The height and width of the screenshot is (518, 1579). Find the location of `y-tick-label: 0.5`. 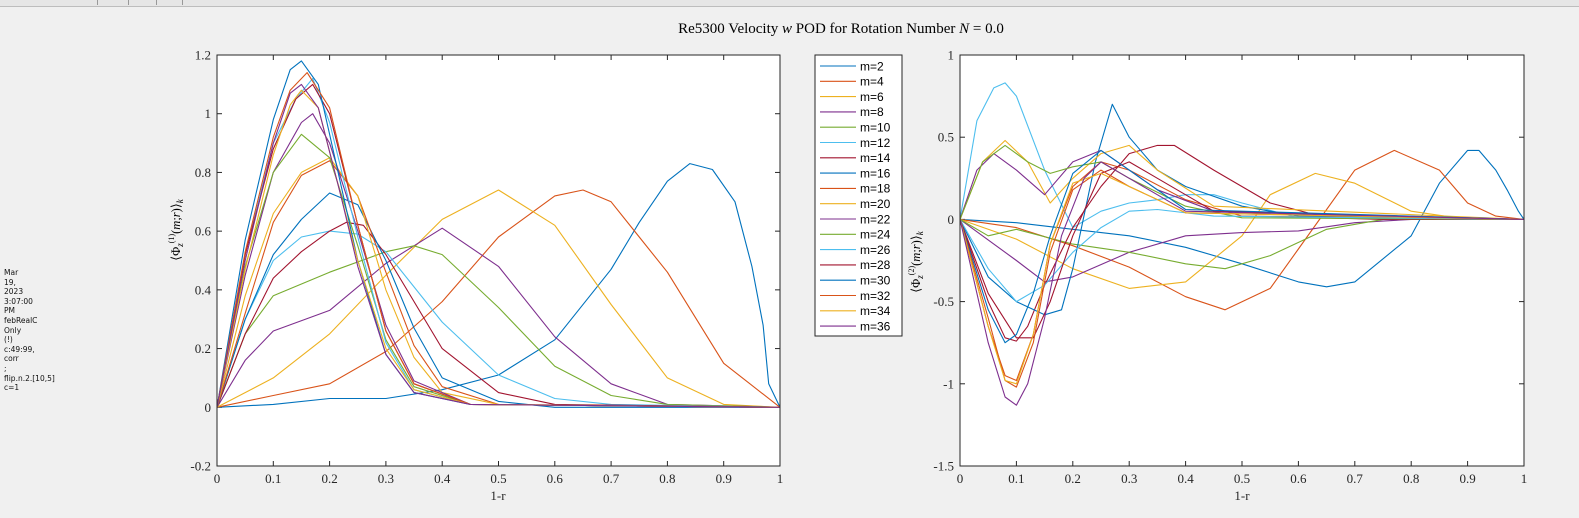

y-tick-label: 0.5 is located at coordinates (946, 137).